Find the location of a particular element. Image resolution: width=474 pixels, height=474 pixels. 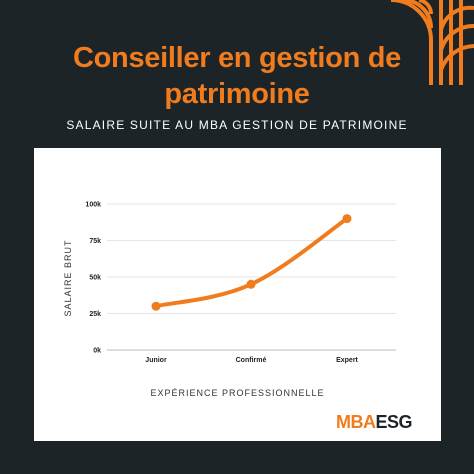

orange-arc-pattern-icon is located at coordinates (432, 42).